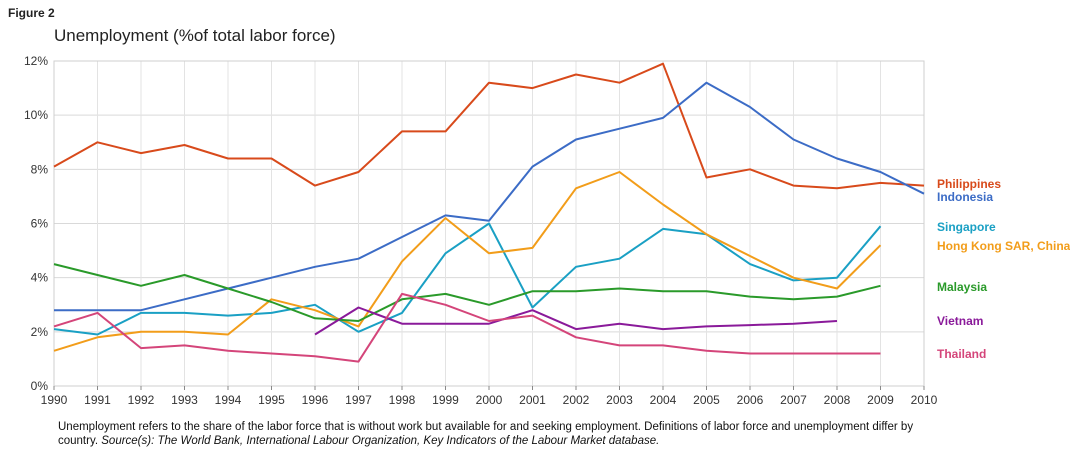  Describe the element at coordinates (445, 400) in the screenshot. I see `x-tick-label: 1999` at that location.